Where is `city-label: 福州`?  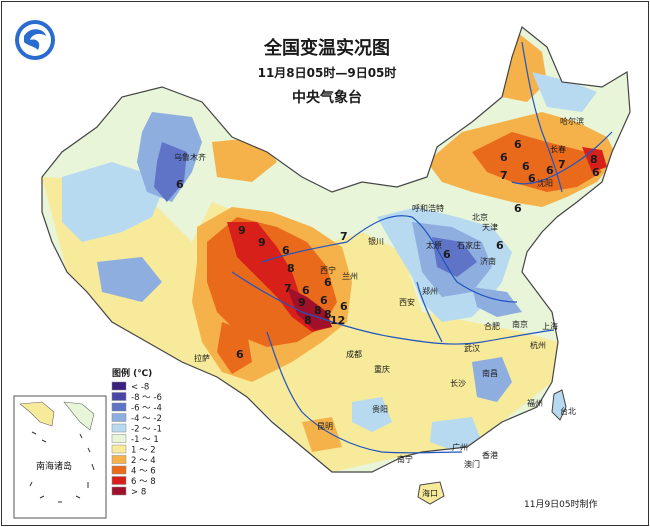 city-label: 福州 is located at coordinates (535, 403).